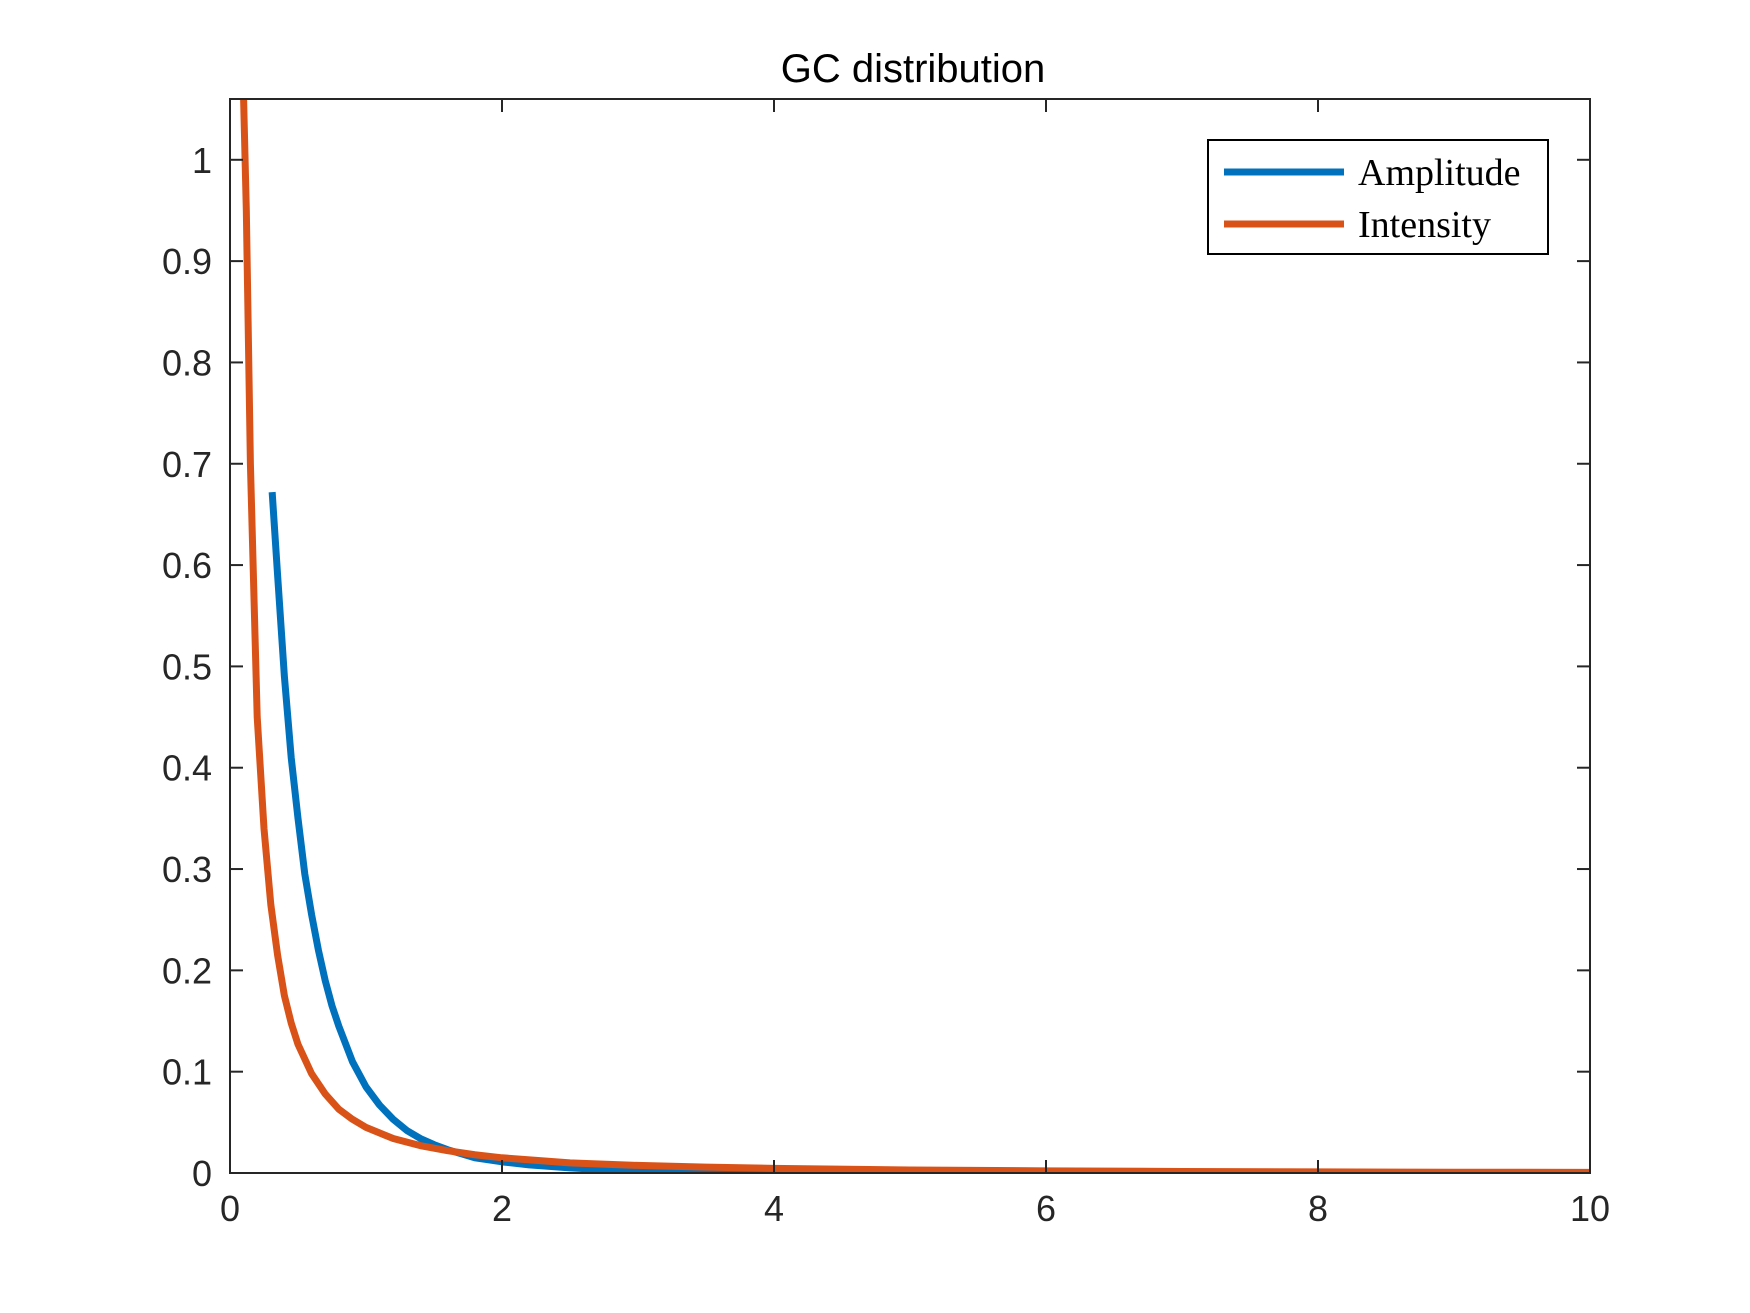 The width and height of the screenshot is (1750, 1313). Describe the element at coordinates (202, 1173) in the screenshot. I see `y-tick-label: 0` at that location.